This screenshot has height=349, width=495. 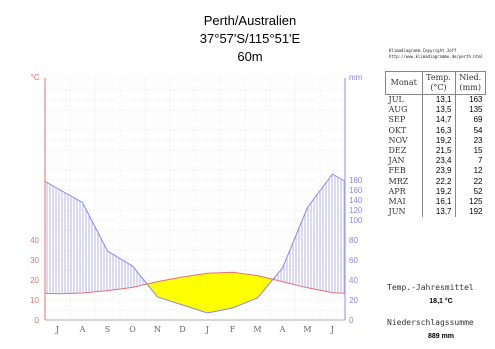 What do you see at coordinates (35, 77) in the screenshot?
I see `temp-axis-unit: °C` at bounding box center [35, 77].